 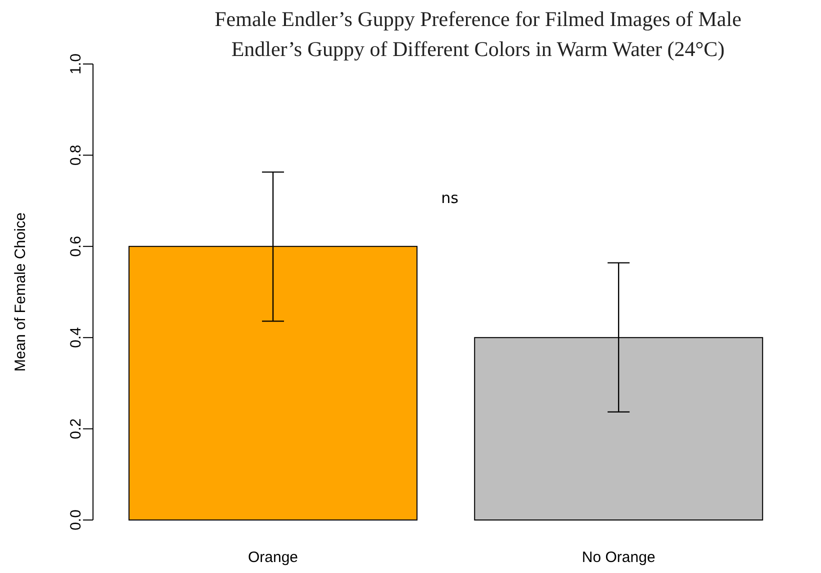 I want to click on y-tick-label: 0.4, so click(x=75, y=337).